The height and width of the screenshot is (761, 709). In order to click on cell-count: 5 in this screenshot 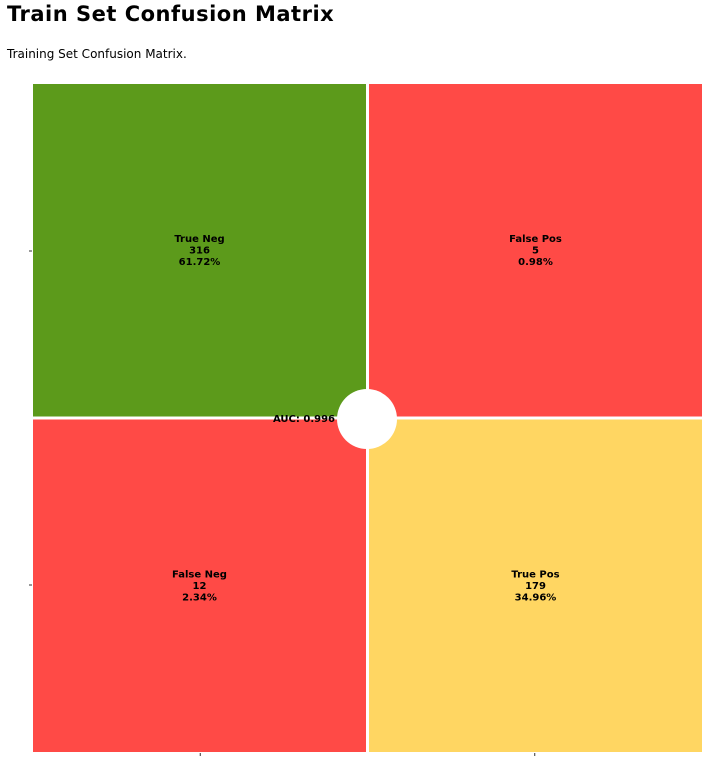, I will do `click(535, 250)`.